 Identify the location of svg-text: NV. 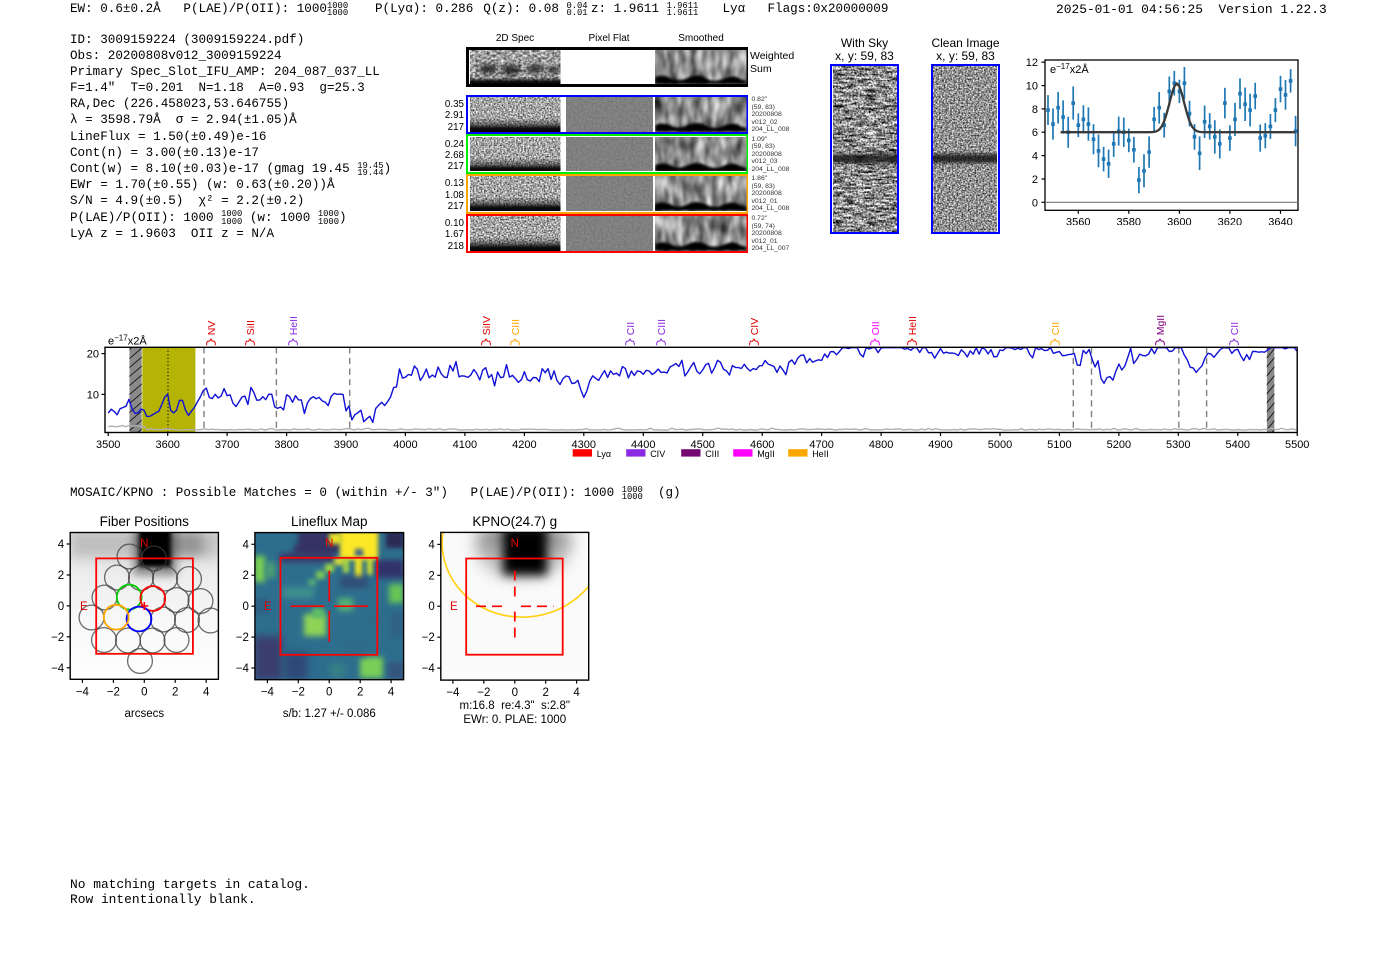
(212, 328).